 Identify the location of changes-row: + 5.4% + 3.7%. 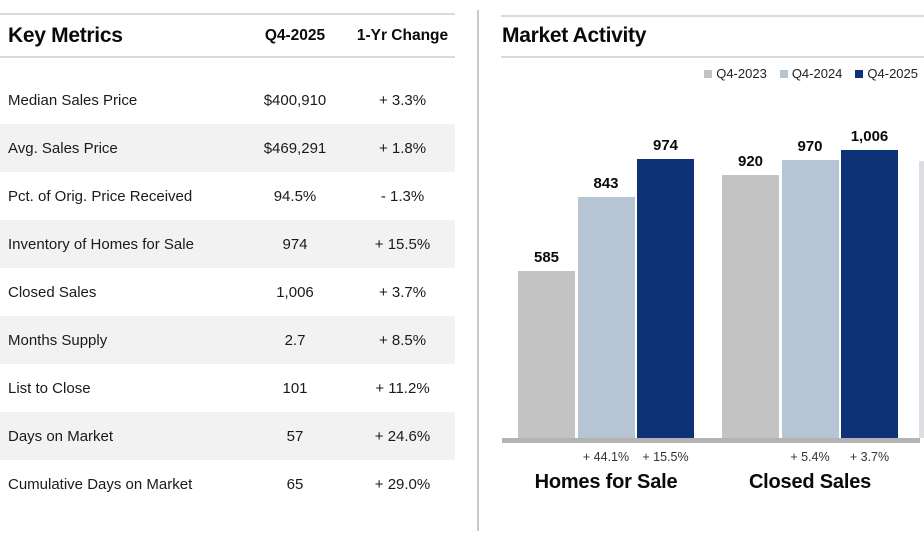
(810, 457).